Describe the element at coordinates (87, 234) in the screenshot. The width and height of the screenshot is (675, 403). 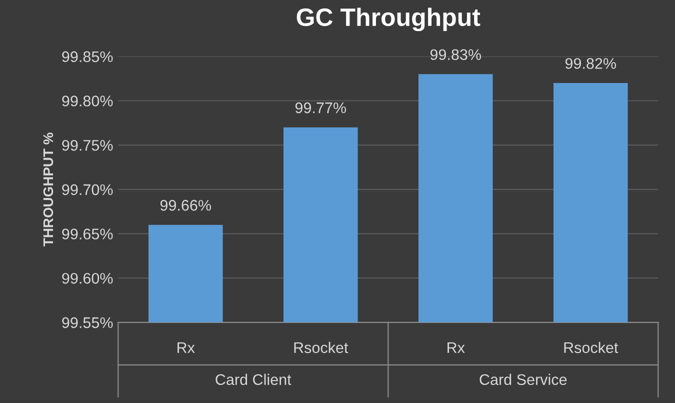
I see `y-tick-label: 99.65%` at that location.